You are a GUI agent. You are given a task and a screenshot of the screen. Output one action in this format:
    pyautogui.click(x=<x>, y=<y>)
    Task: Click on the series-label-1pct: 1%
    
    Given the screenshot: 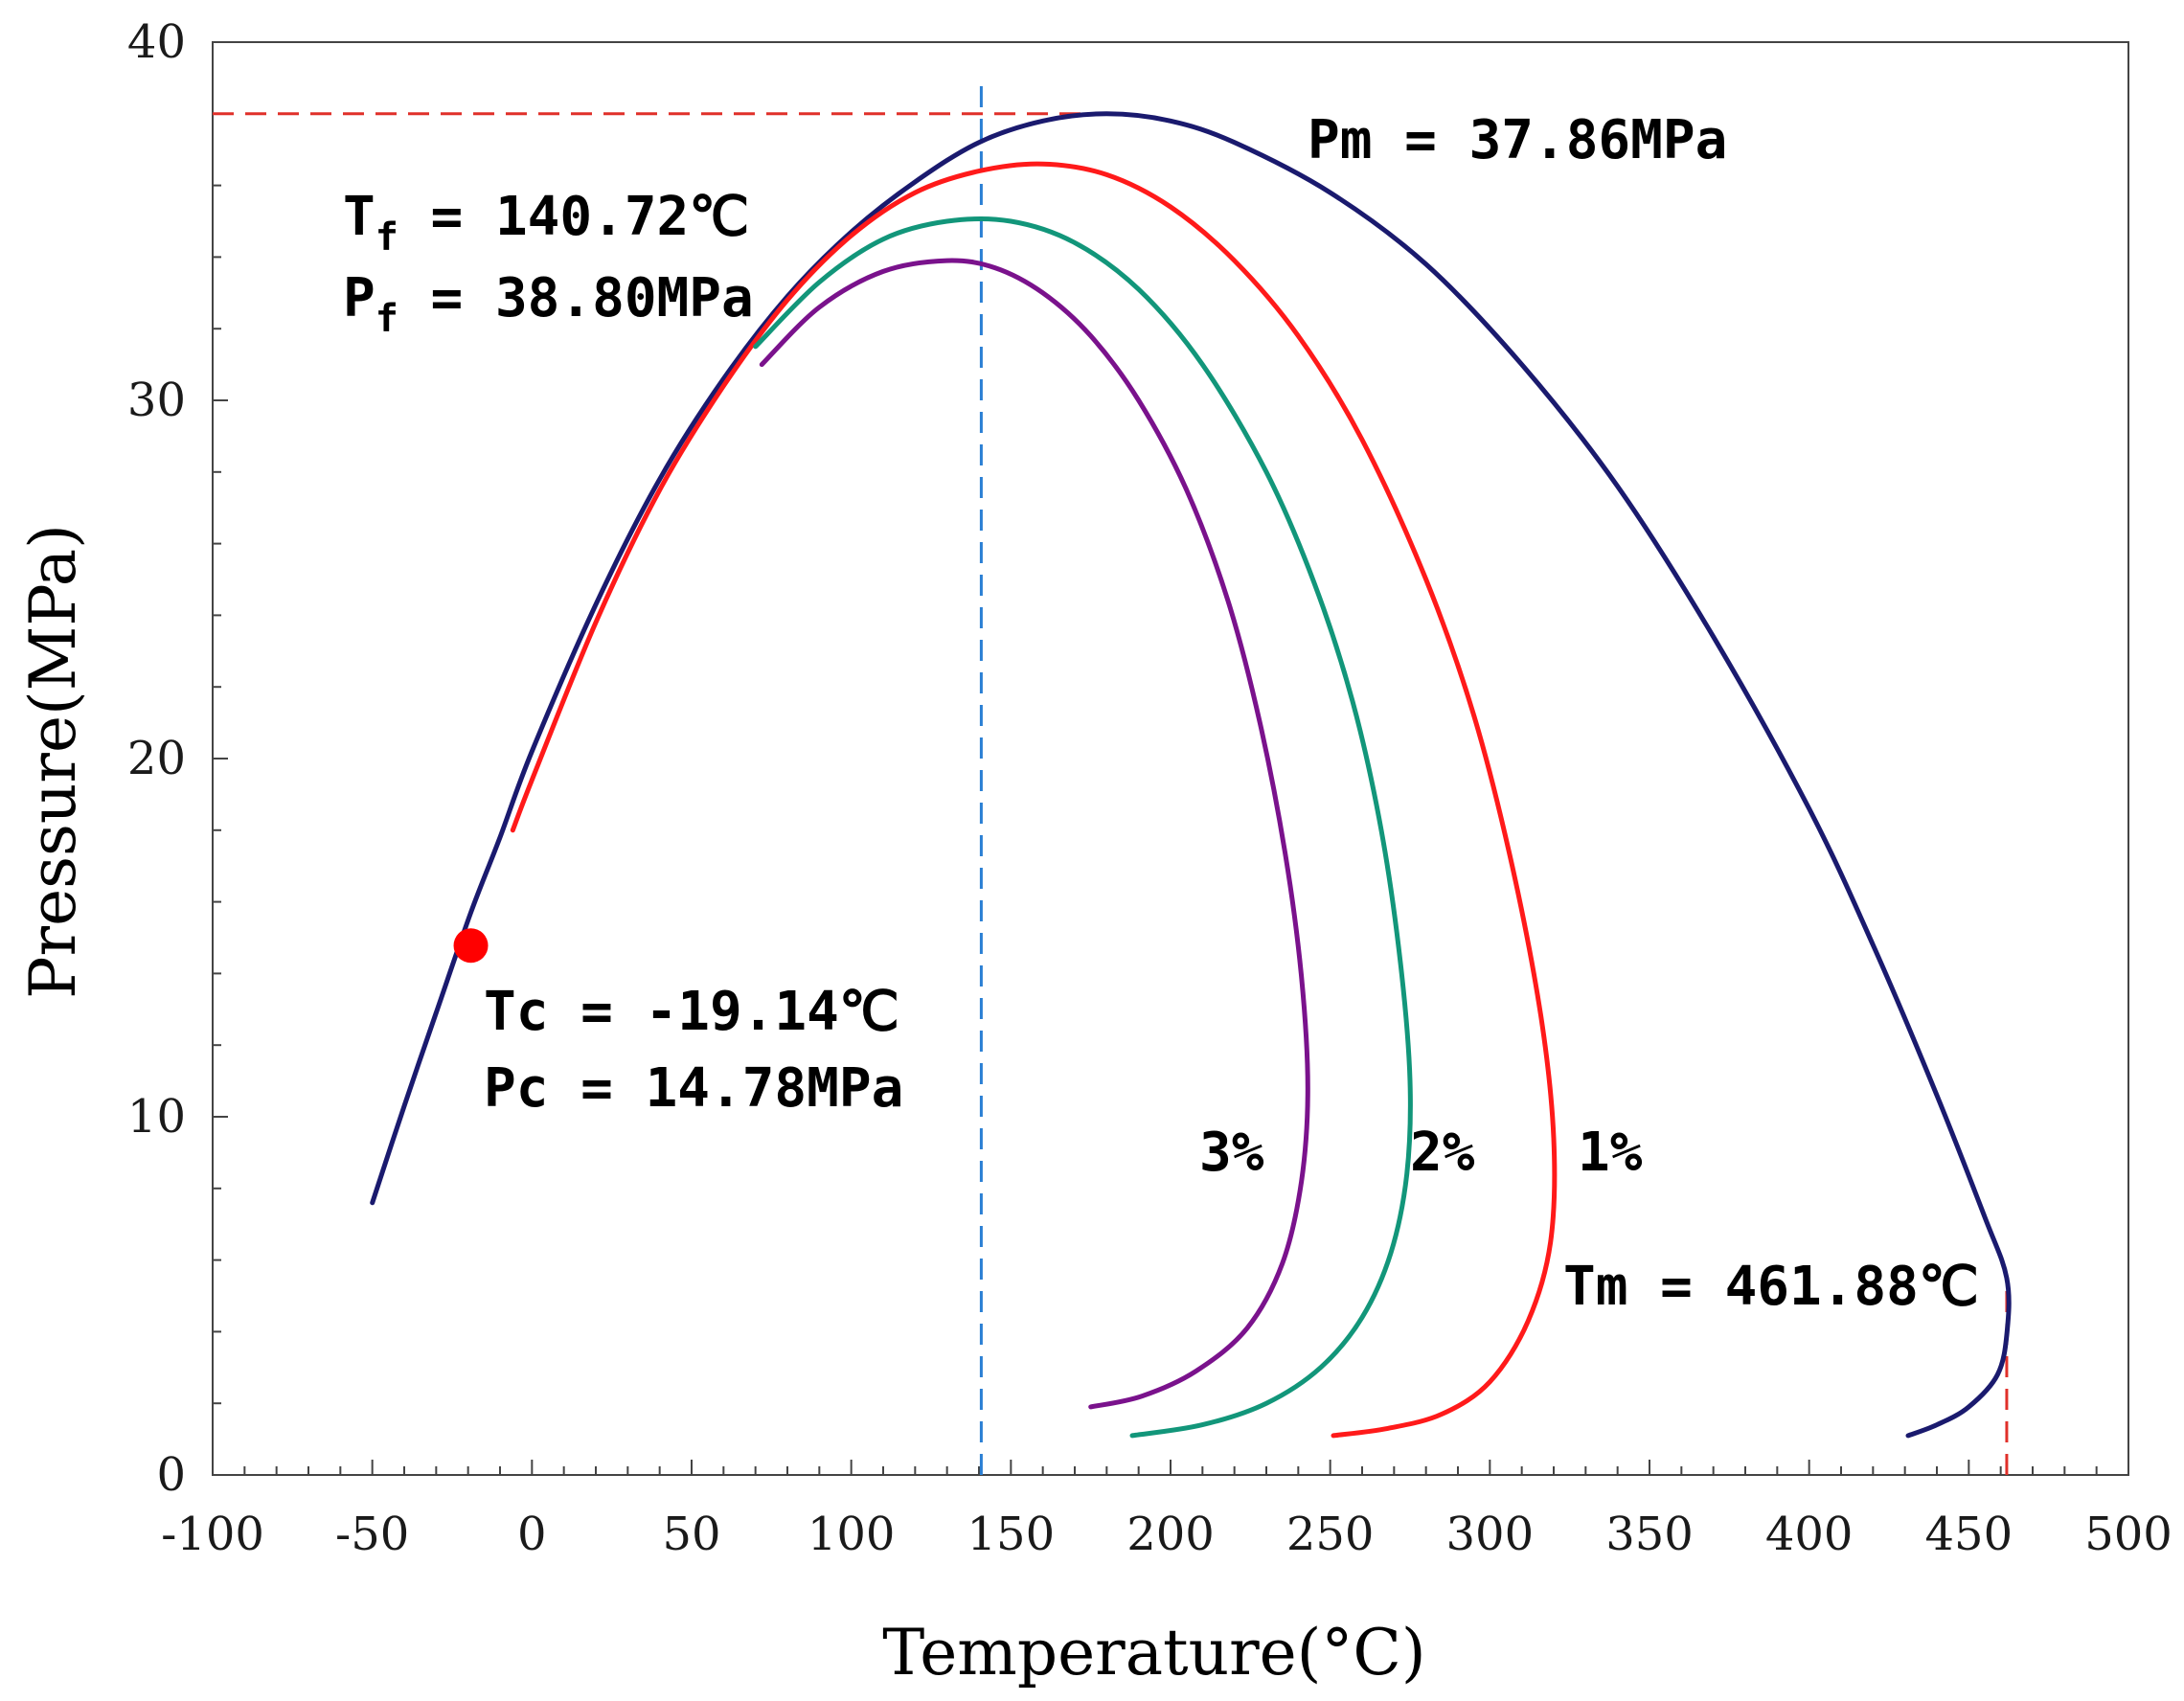 What is the action you would take?
    pyautogui.click(x=1610, y=1153)
    